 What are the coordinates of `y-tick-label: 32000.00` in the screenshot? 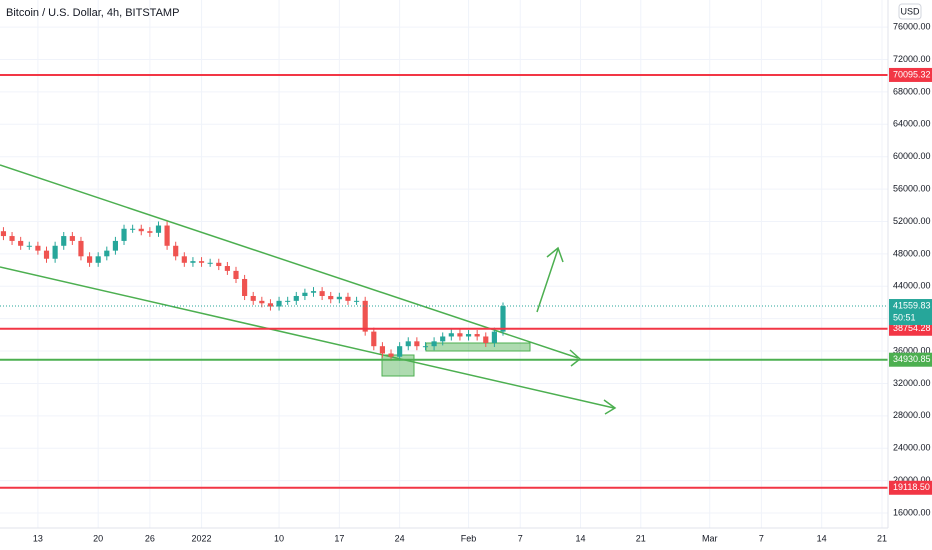 It's located at (912, 383).